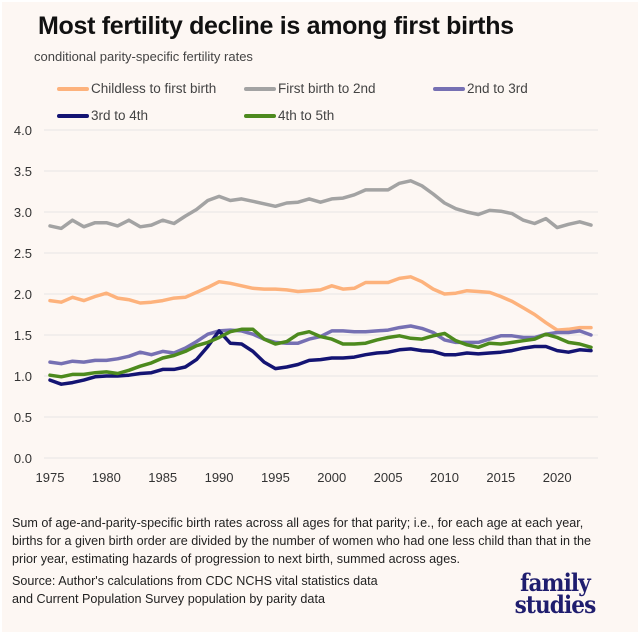 This screenshot has height=634, width=640. I want to click on legend-item-fourth-to-fifth: 4th to 5th, so click(289, 115).